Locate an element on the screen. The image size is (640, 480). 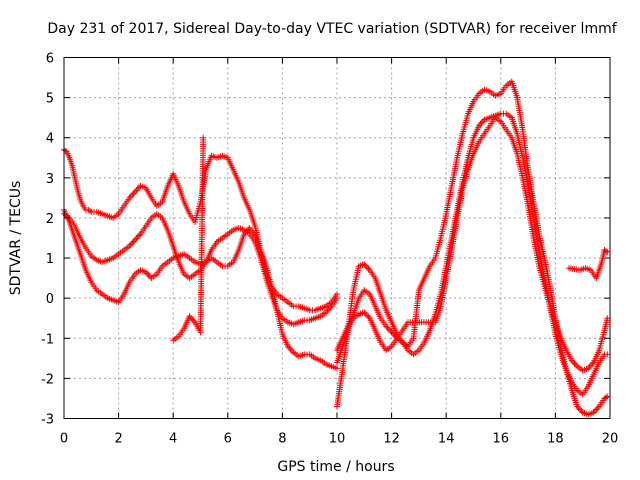
x-tick-label: 16 is located at coordinates (501, 439).